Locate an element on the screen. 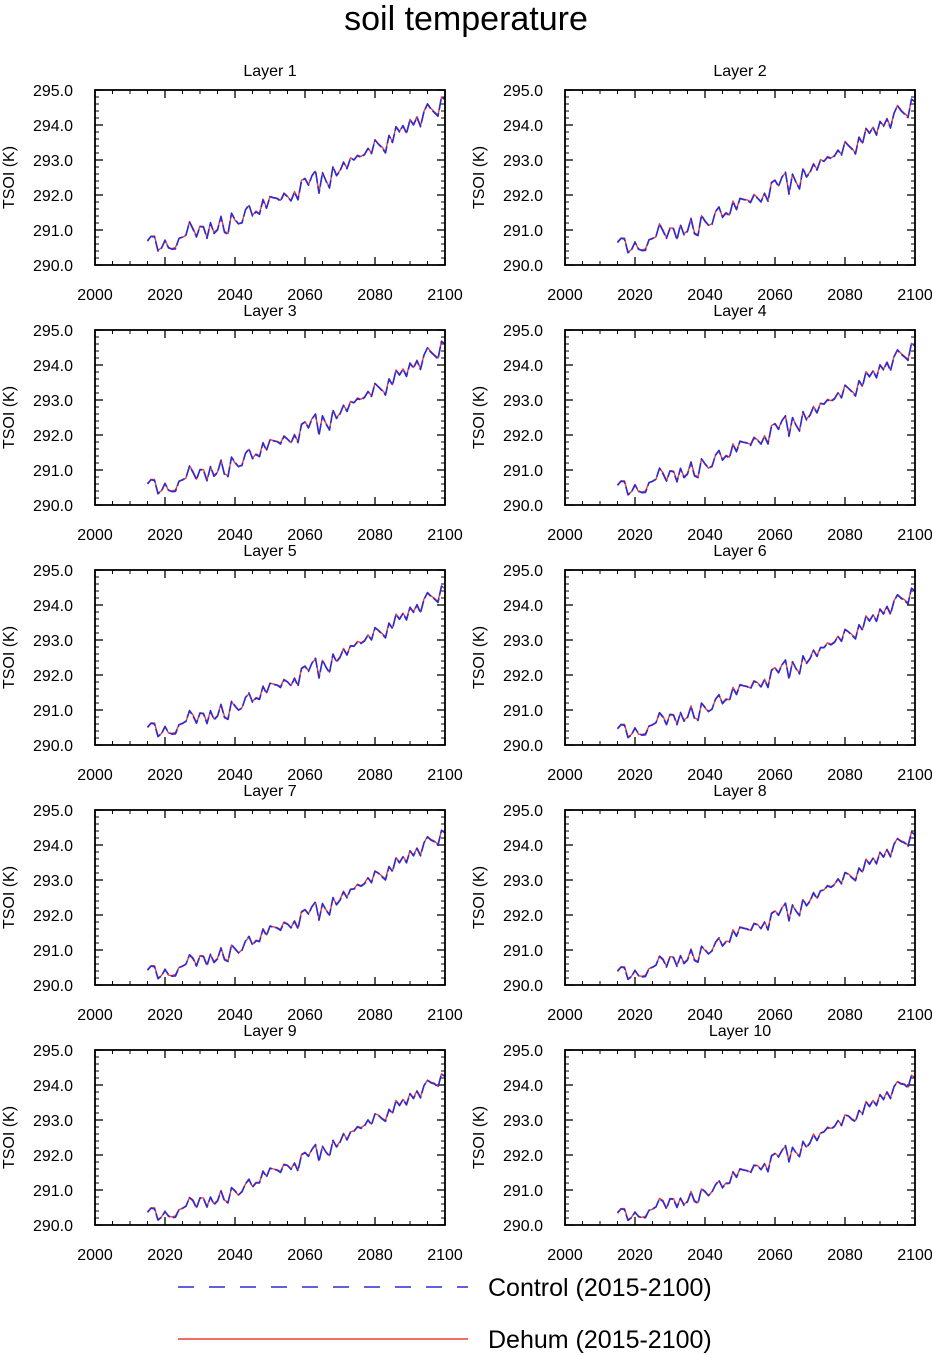  panel-title: Layer 4 is located at coordinates (739, 311).